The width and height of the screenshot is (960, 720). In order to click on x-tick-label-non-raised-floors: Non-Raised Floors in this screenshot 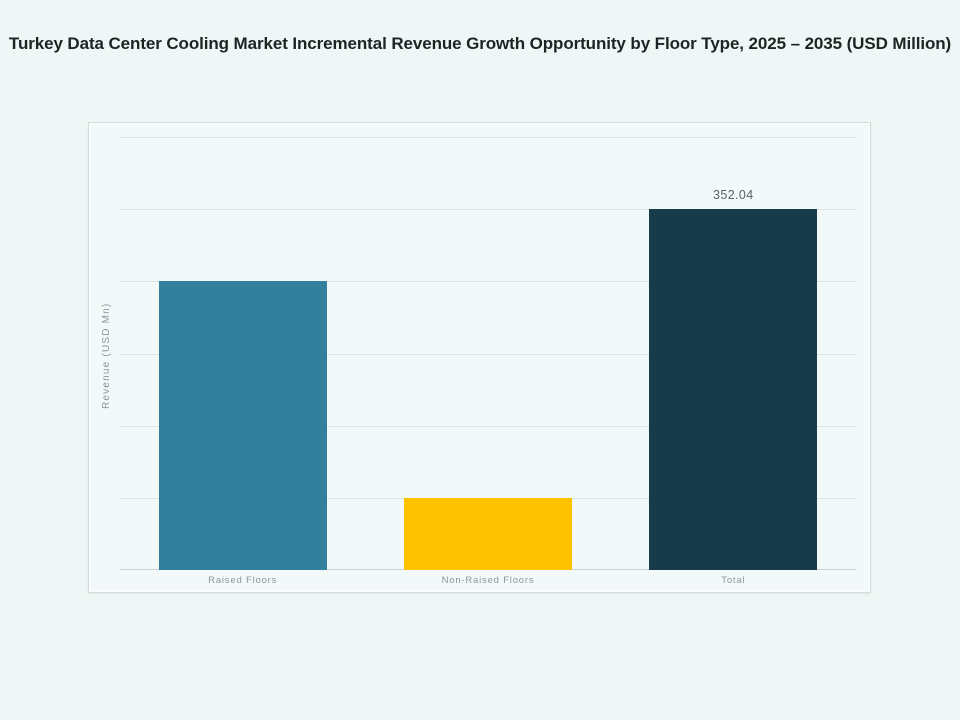, I will do `click(488, 580)`.